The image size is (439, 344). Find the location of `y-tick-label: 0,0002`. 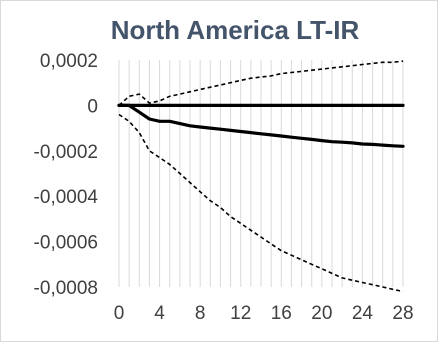

y-tick-label: 0,0002 is located at coordinates (69, 61).